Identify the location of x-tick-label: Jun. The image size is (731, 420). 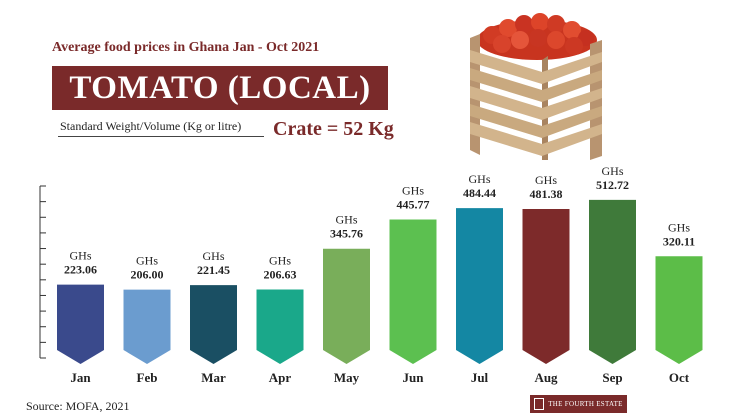
(414, 377).